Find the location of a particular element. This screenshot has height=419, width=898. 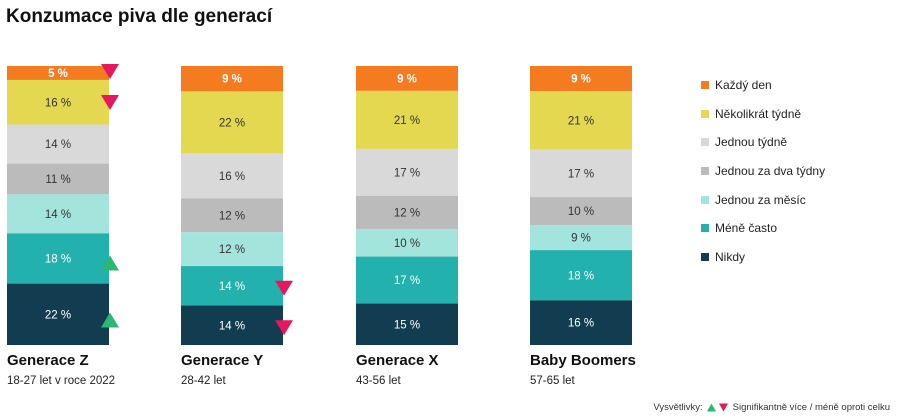

bar-segment-generace-x-kazdy is located at coordinates (407, 78).